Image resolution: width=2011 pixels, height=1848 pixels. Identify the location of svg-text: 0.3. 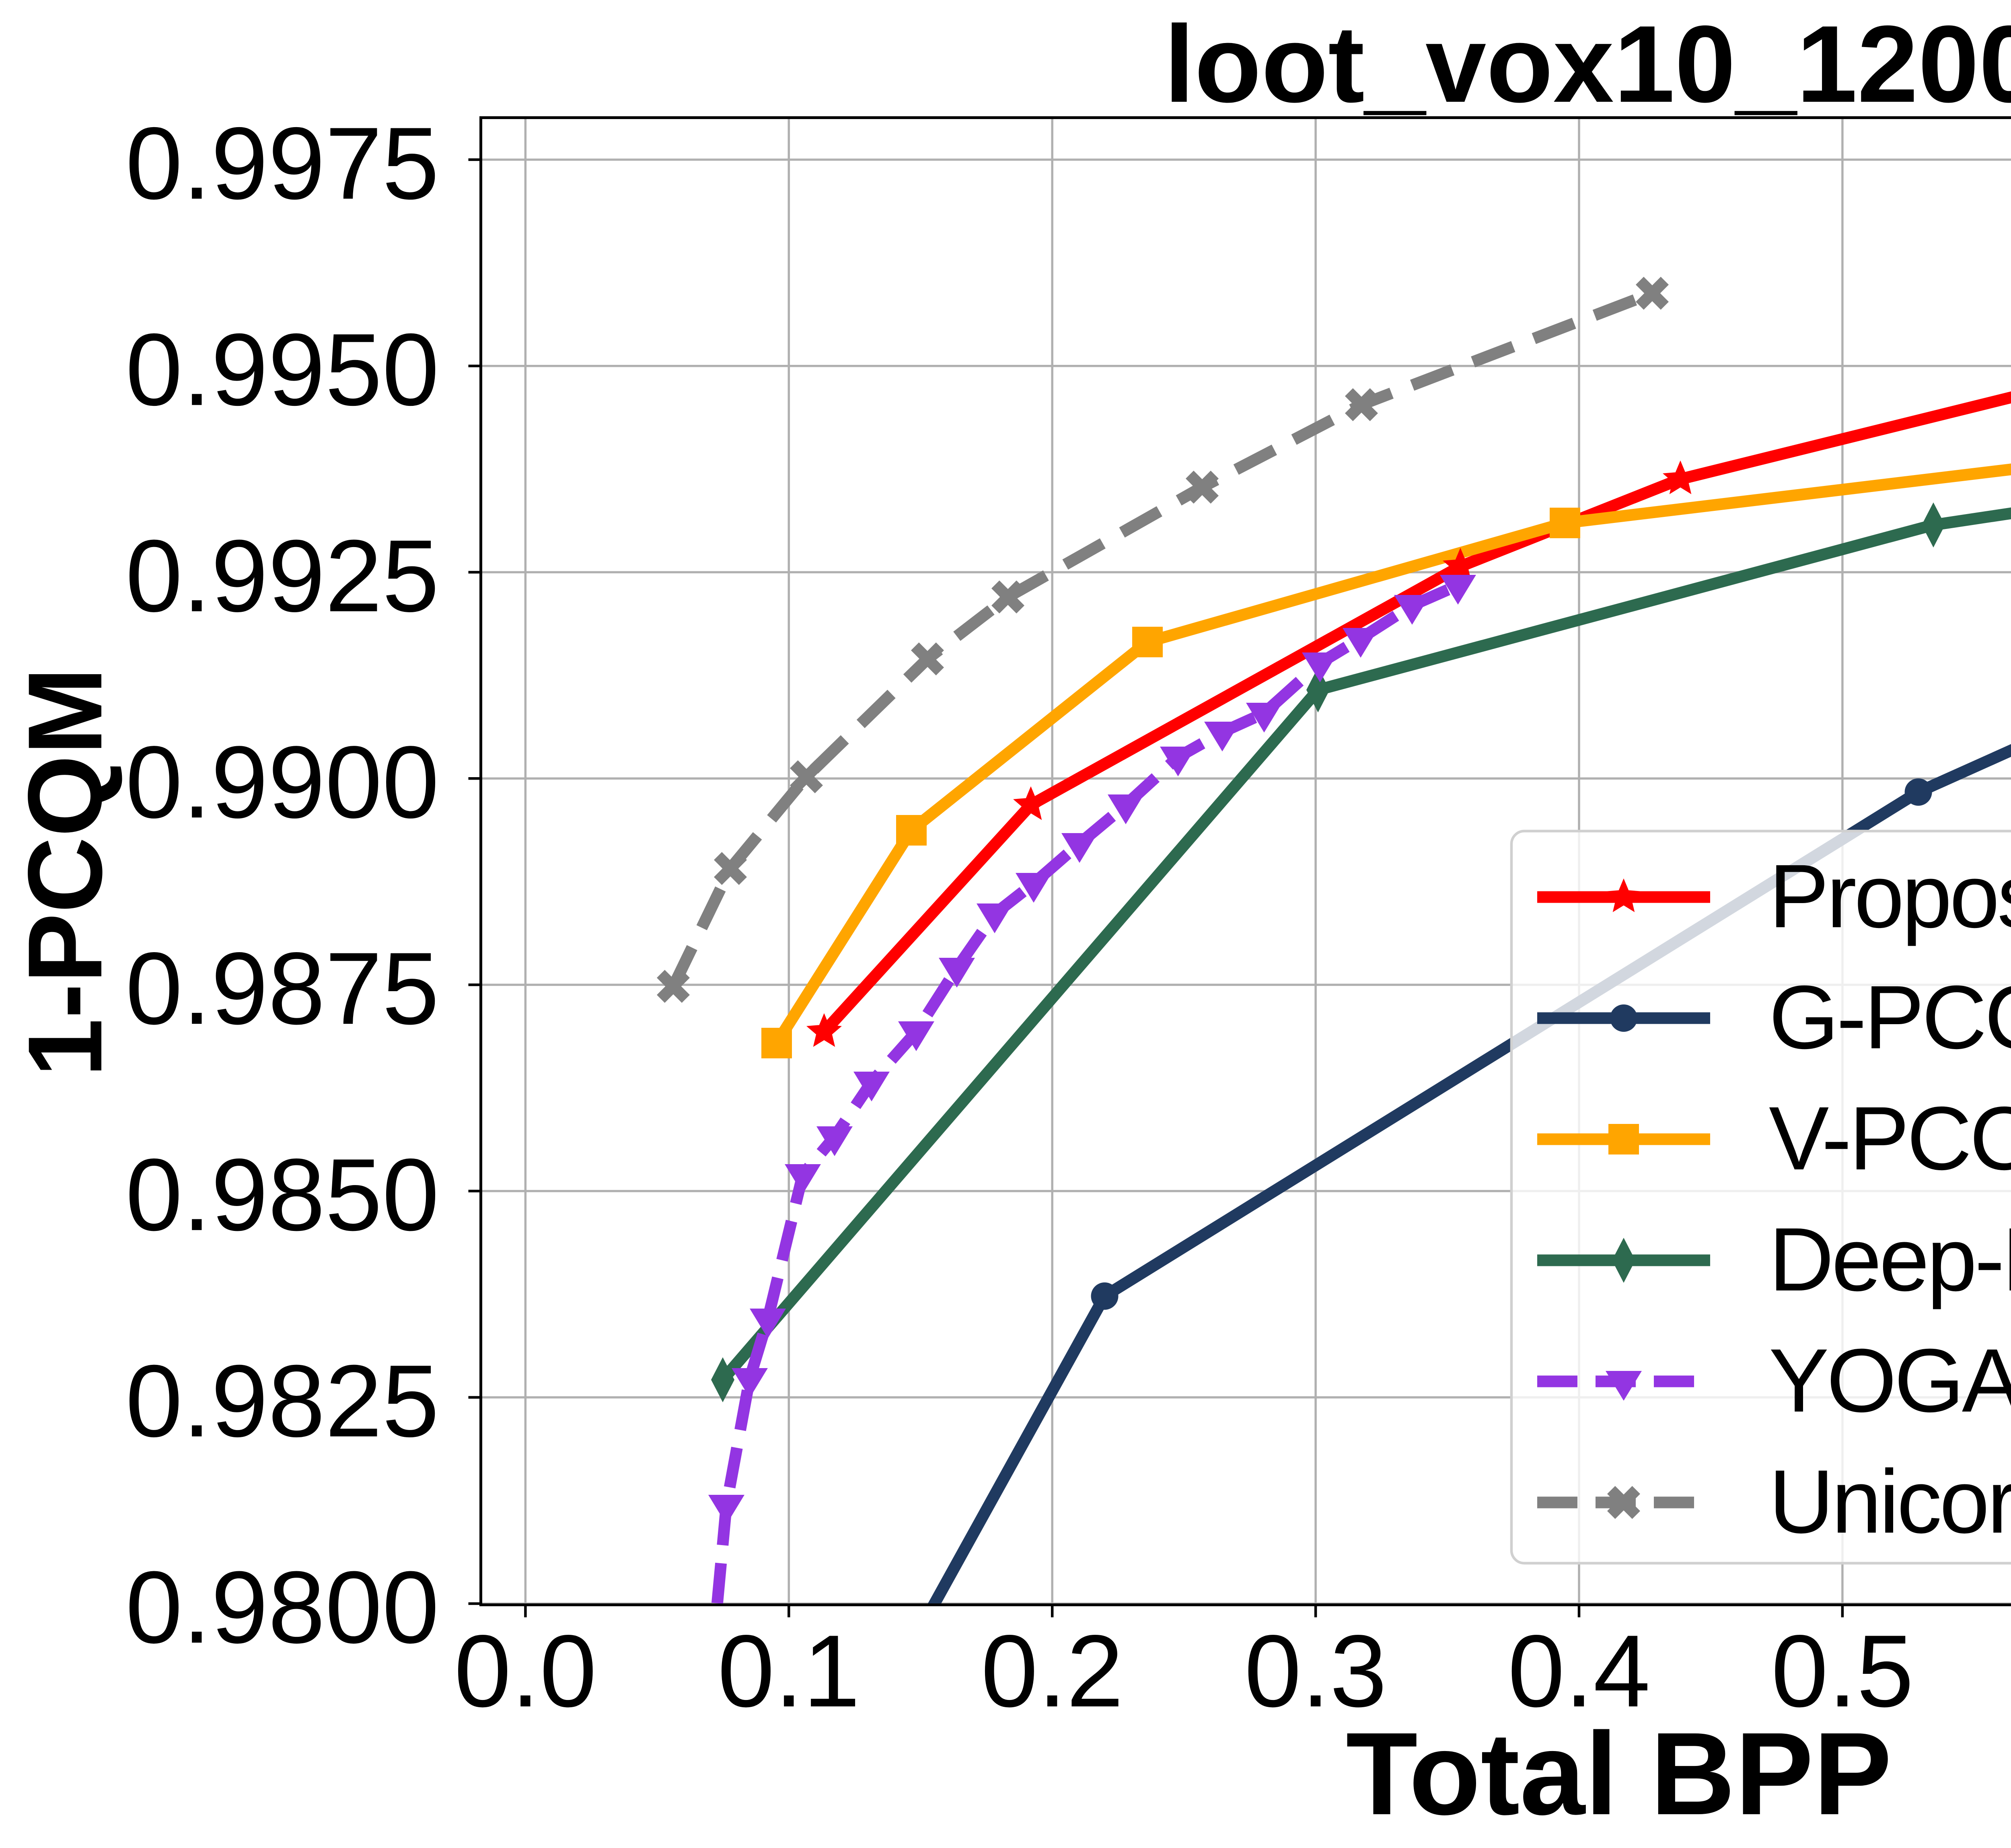
(1315, 1671).